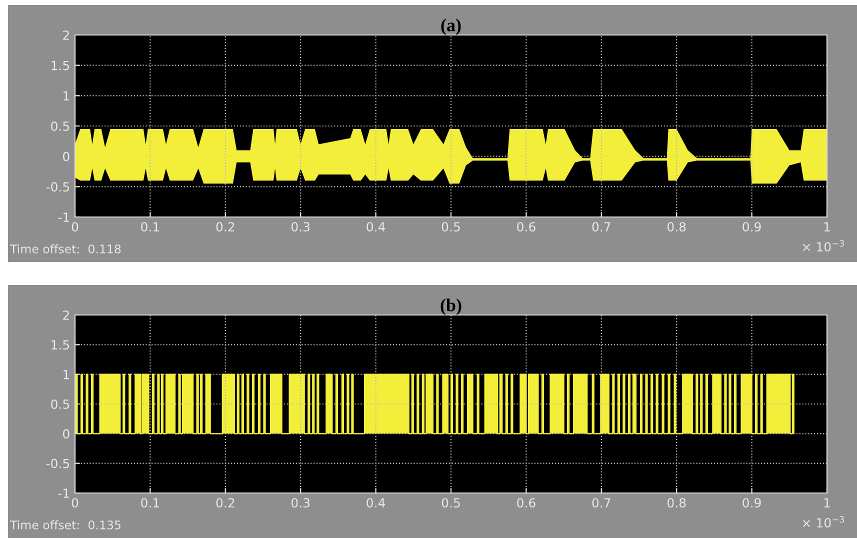 The image size is (857, 538). Describe the element at coordinates (65, 249) in the screenshot. I see `text: Time offset: 0.118` at that location.